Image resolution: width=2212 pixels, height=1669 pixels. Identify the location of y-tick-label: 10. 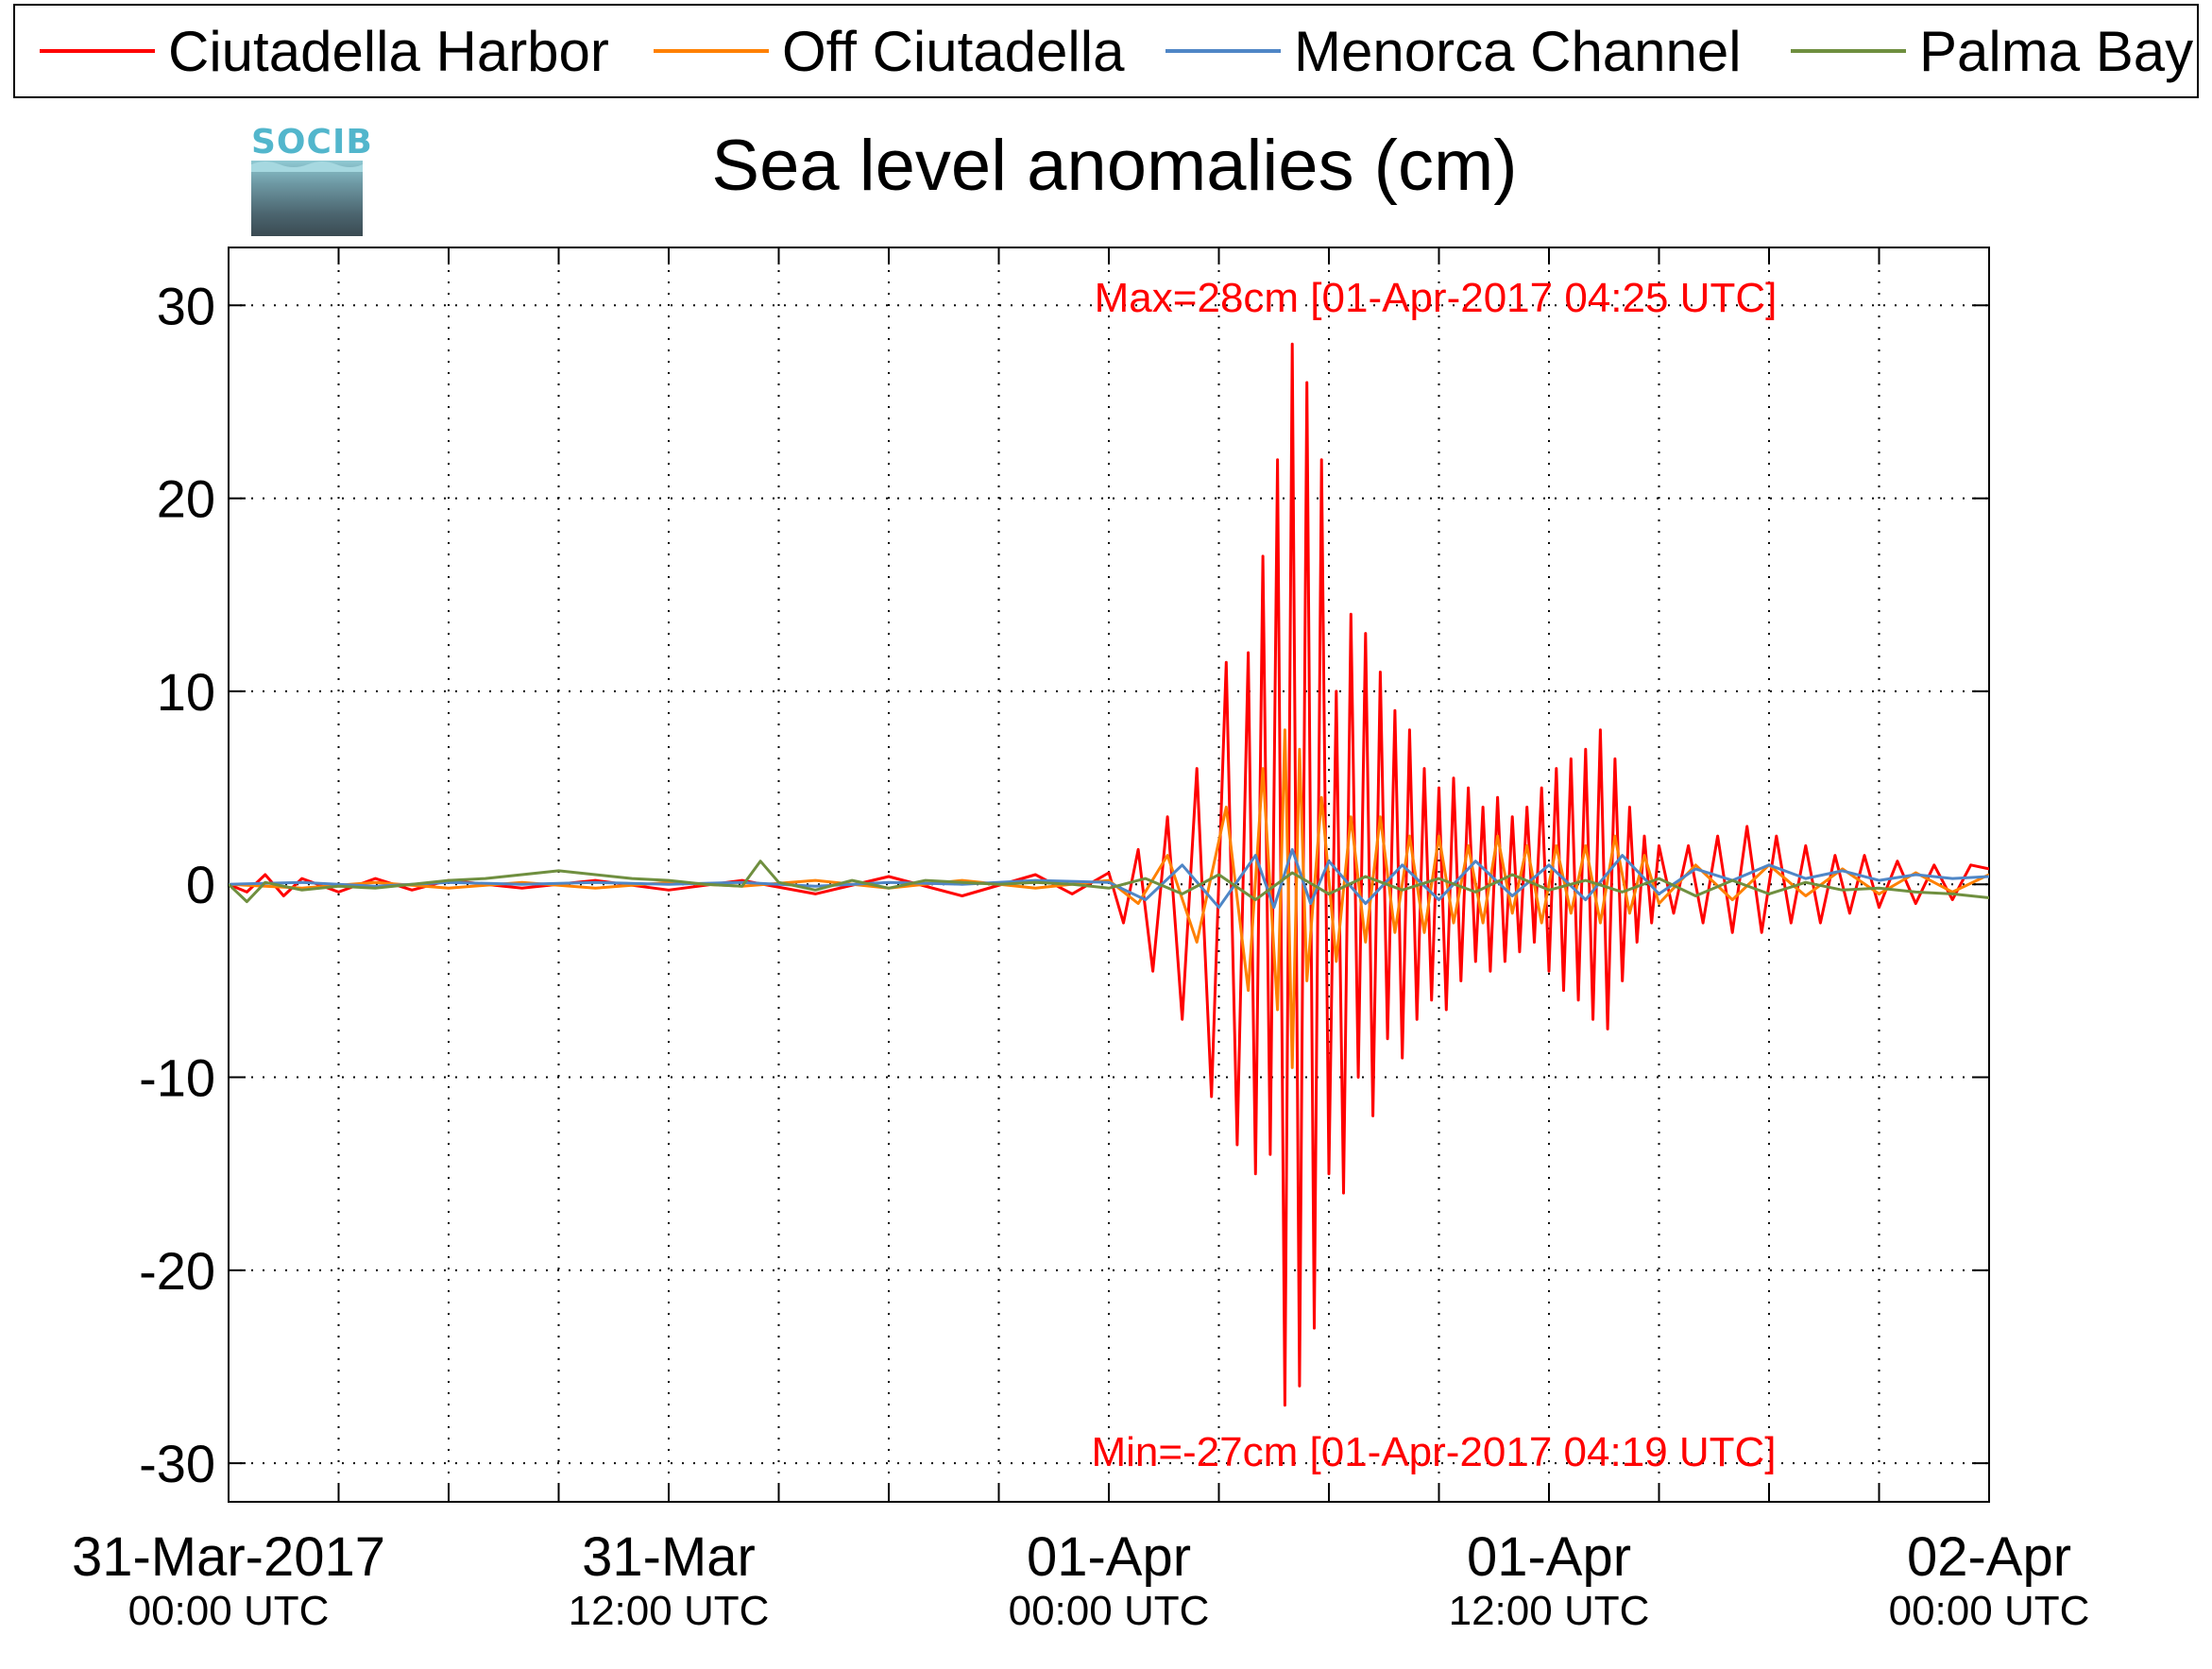
(186, 692).